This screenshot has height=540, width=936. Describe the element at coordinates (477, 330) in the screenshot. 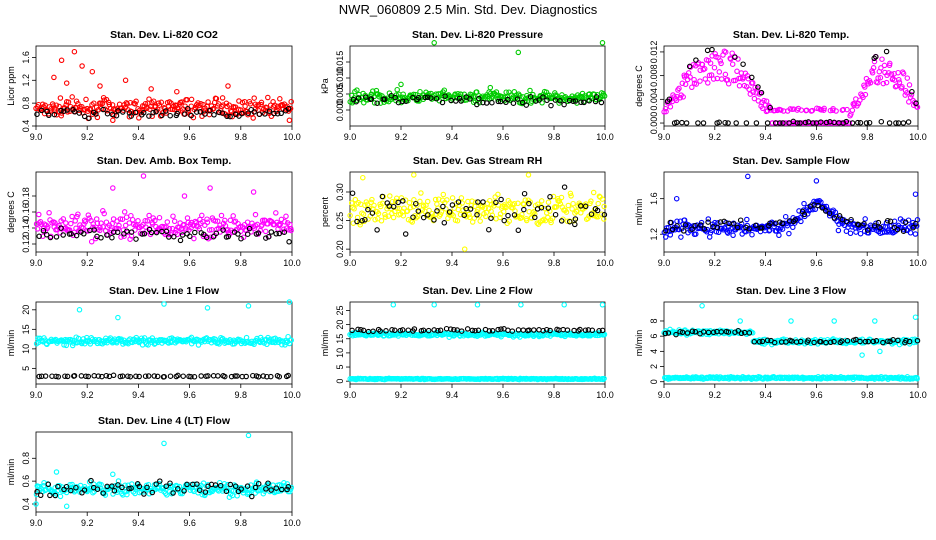

I see `series-black` at that location.